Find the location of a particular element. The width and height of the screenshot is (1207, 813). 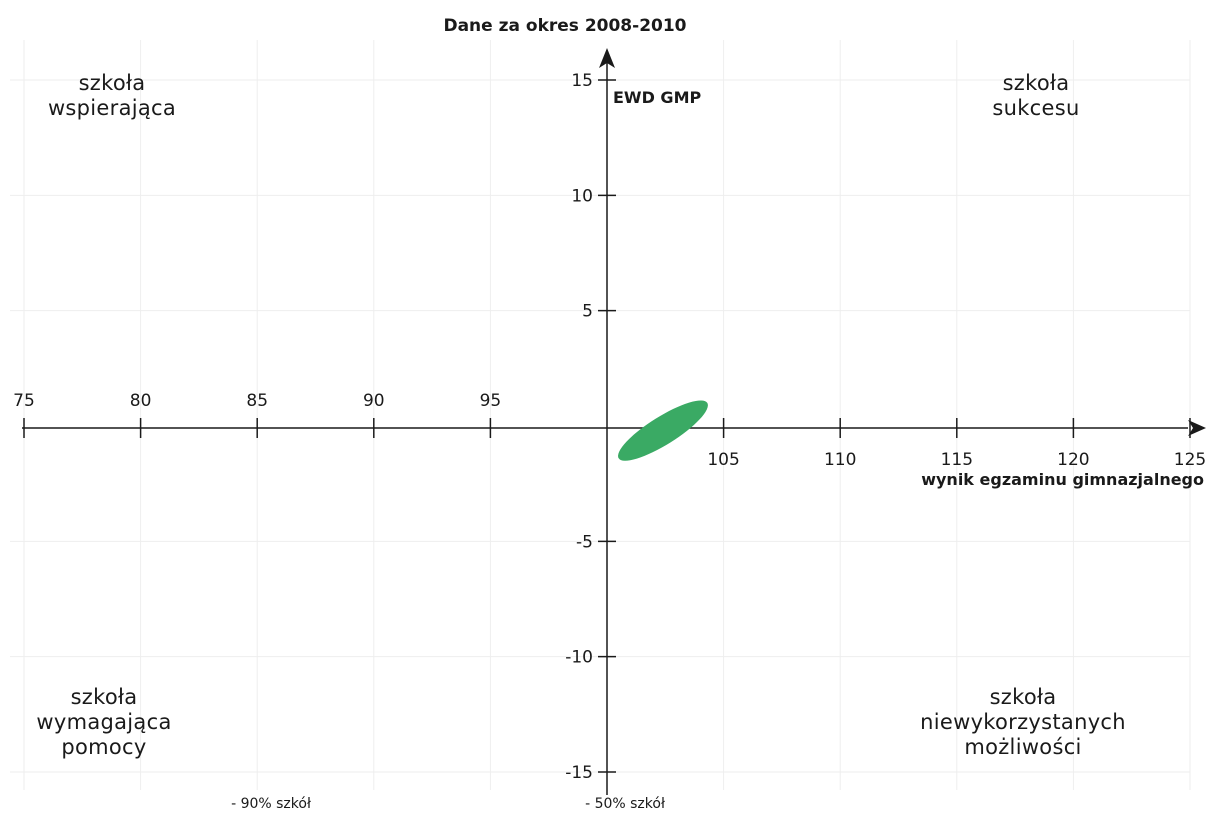

x-axis-label: wynik egzaminu gimnazjalnego is located at coordinates (1062, 479).